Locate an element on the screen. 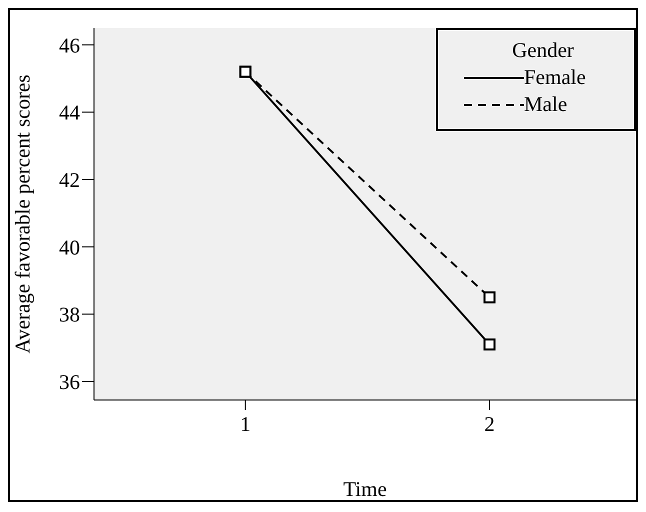 The width and height of the screenshot is (646, 512). y-tick-label: 38 is located at coordinates (69, 314).